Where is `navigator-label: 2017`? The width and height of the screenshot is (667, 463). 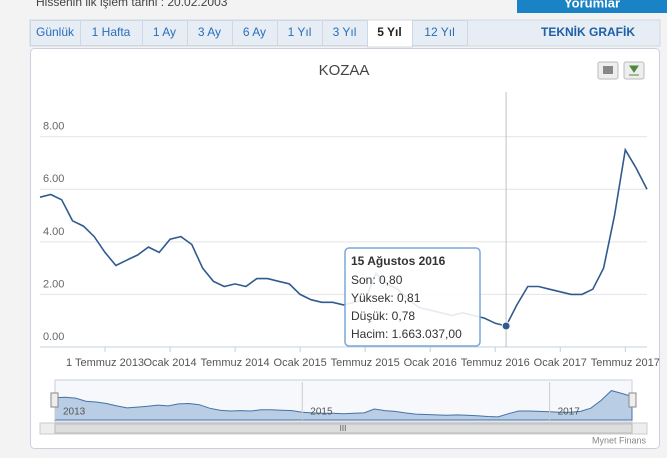 navigator-label: 2017 is located at coordinates (569, 412).